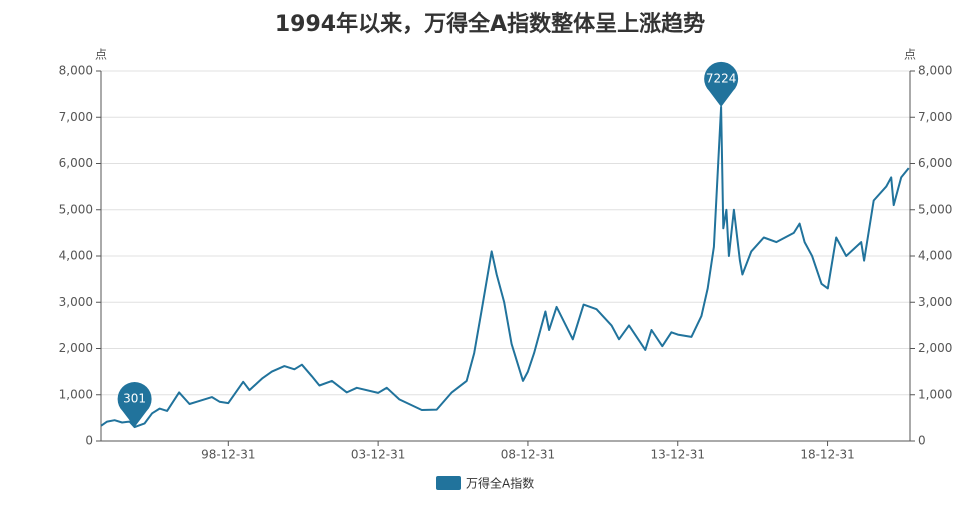  I want to click on y2-tick-label: 3,000, so click(935, 302).